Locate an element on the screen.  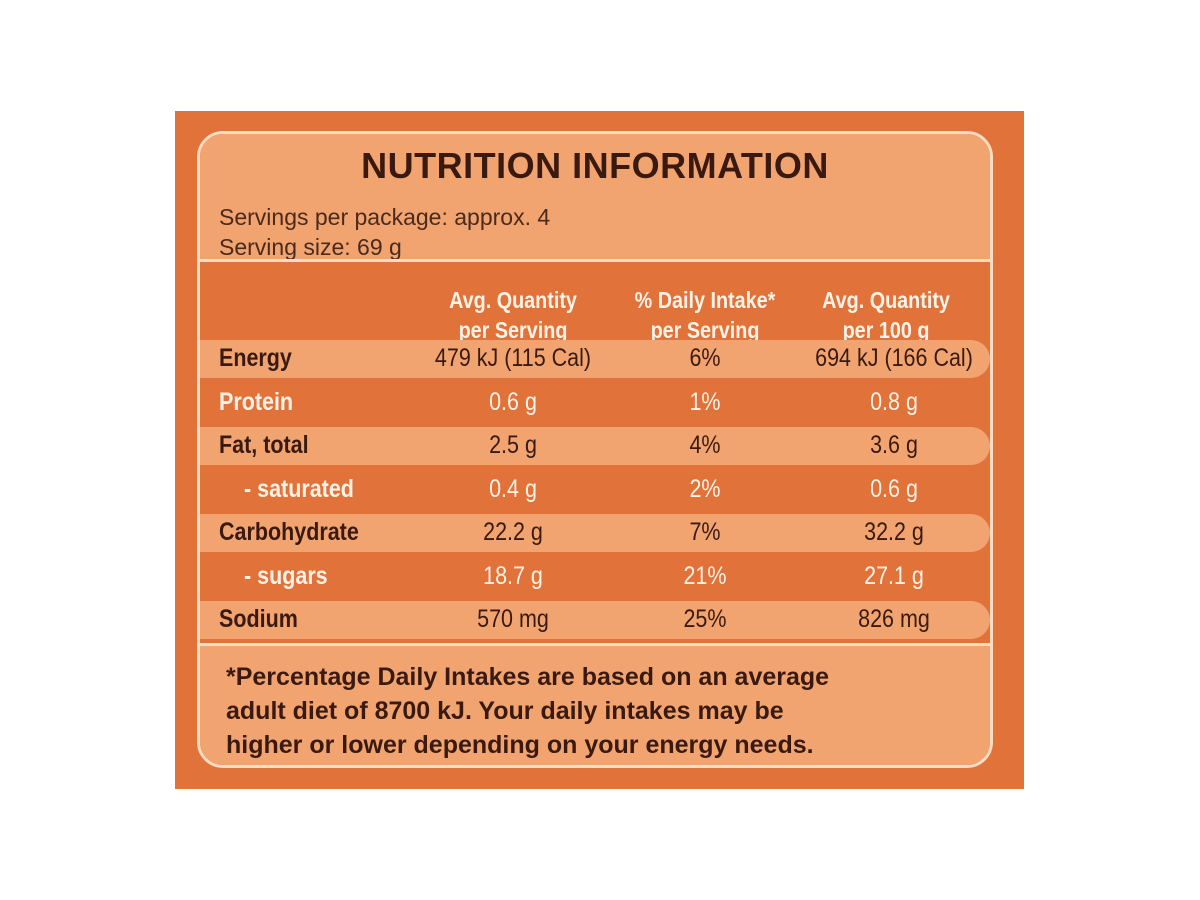
row-protein: Protein 0.6 g 1% 0.8 g is located at coordinates (595, 403).